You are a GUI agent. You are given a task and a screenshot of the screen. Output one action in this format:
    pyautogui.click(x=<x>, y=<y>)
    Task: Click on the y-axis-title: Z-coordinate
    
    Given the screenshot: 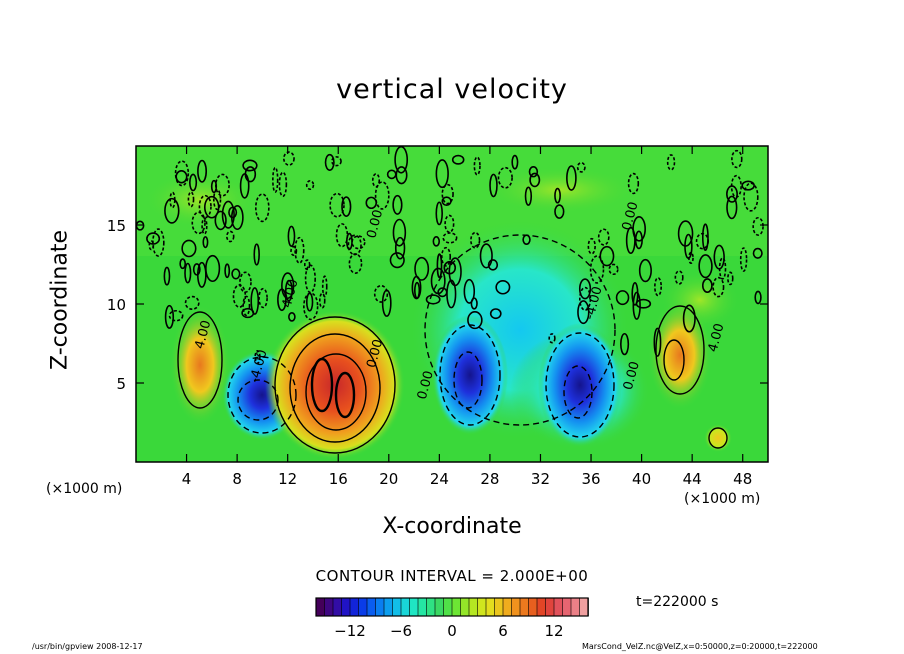 What is the action you would take?
    pyautogui.click(x=60, y=300)
    